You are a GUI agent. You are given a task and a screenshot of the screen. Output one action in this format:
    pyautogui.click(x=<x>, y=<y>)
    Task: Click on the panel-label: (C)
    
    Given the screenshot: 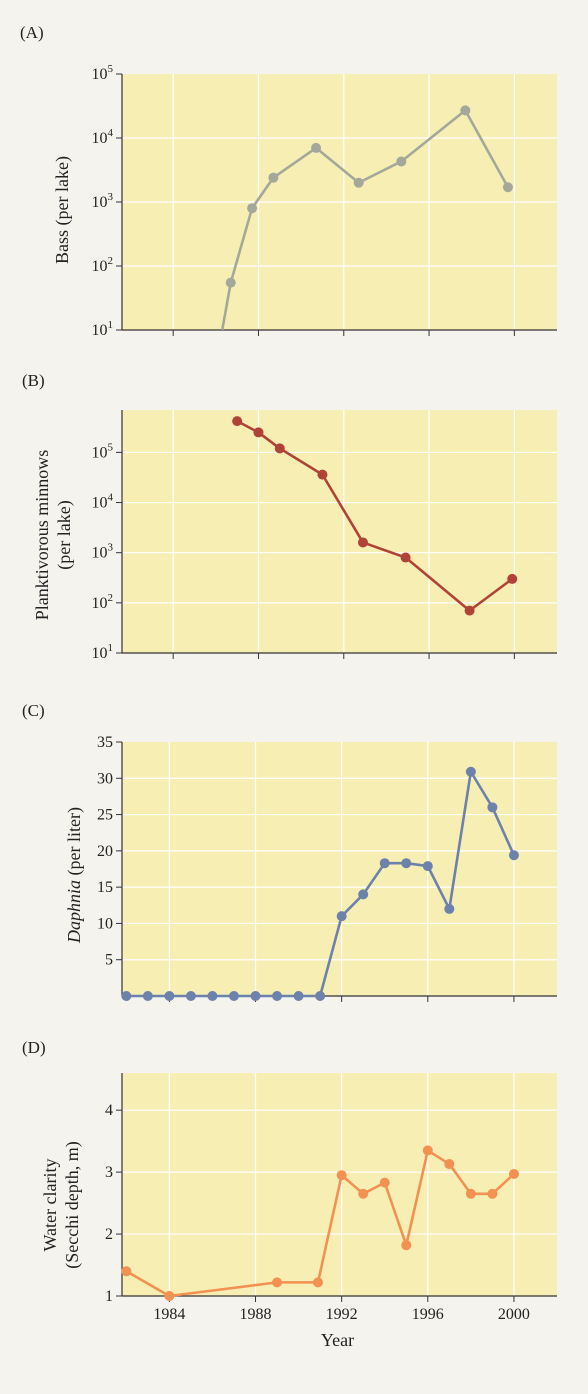 What is the action you would take?
    pyautogui.click(x=33, y=710)
    